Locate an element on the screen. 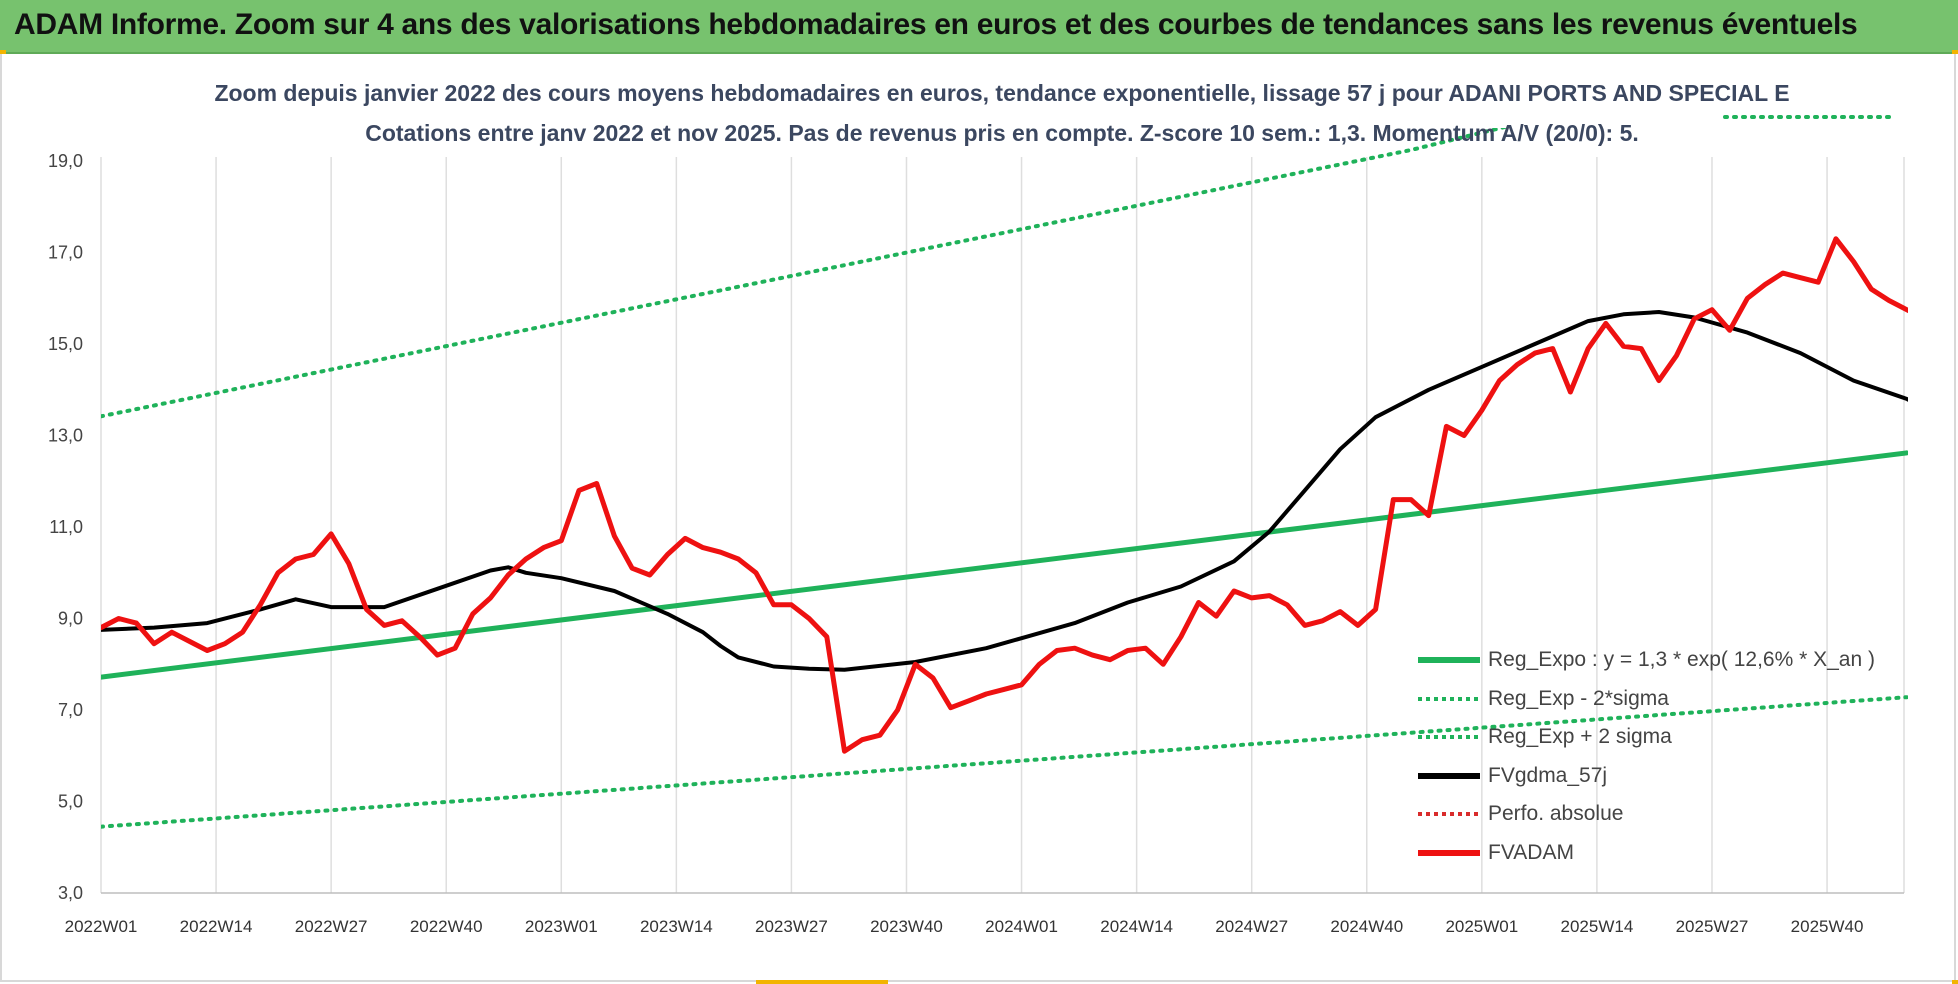 This screenshot has height=984, width=1958. legend-label: FVADAM is located at coordinates (1531, 852).